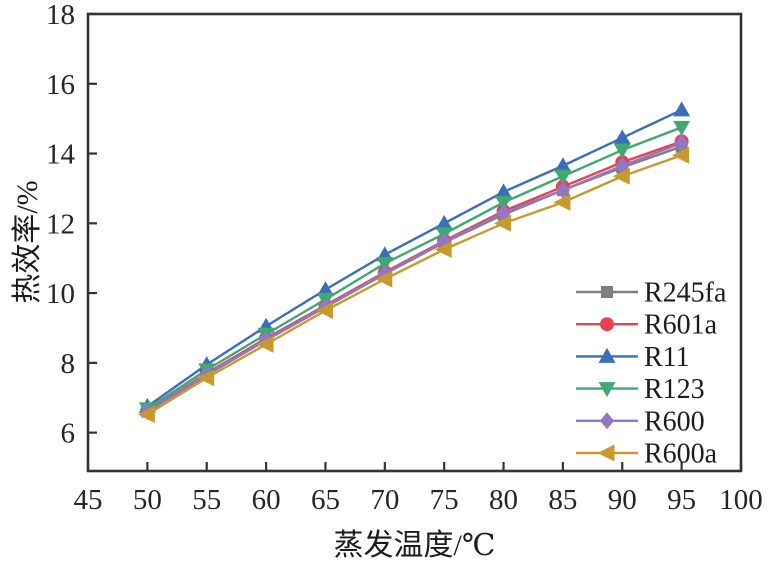 The height and width of the screenshot is (562, 768). Describe the element at coordinates (685, 293) in the screenshot. I see `legend-label-R245fa: R245fa` at that location.